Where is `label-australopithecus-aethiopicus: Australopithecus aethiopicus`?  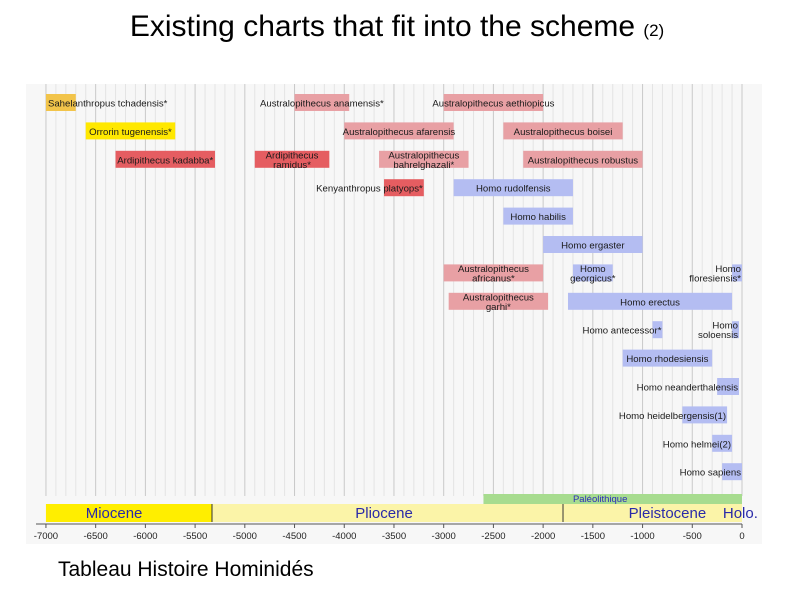 label-australopithecus-aethiopicus: Australopithecus aethiopicus is located at coordinates (493, 104).